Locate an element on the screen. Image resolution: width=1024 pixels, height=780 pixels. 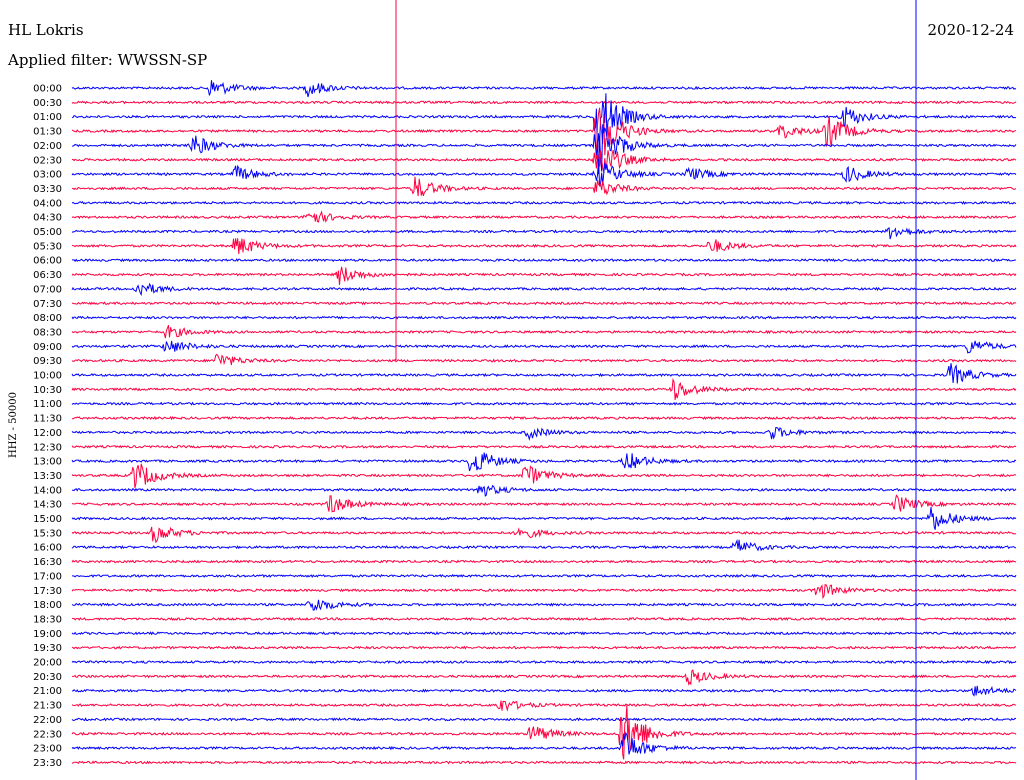
row-time-label: 14:00 is located at coordinates (47, 490).